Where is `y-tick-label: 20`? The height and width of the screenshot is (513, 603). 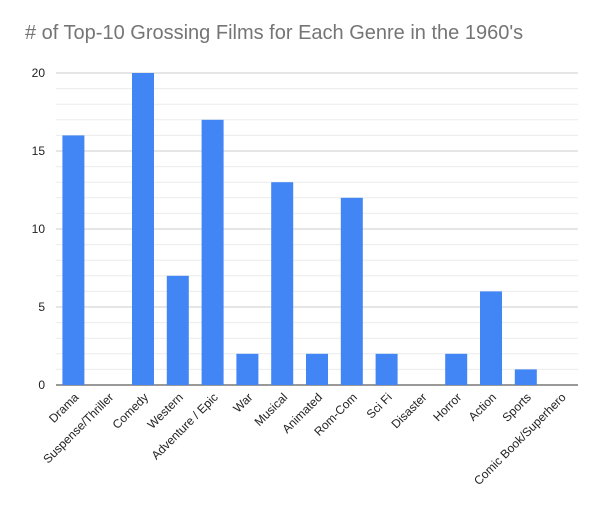 y-tick-label: 20 is located at coordinates (39, 73).